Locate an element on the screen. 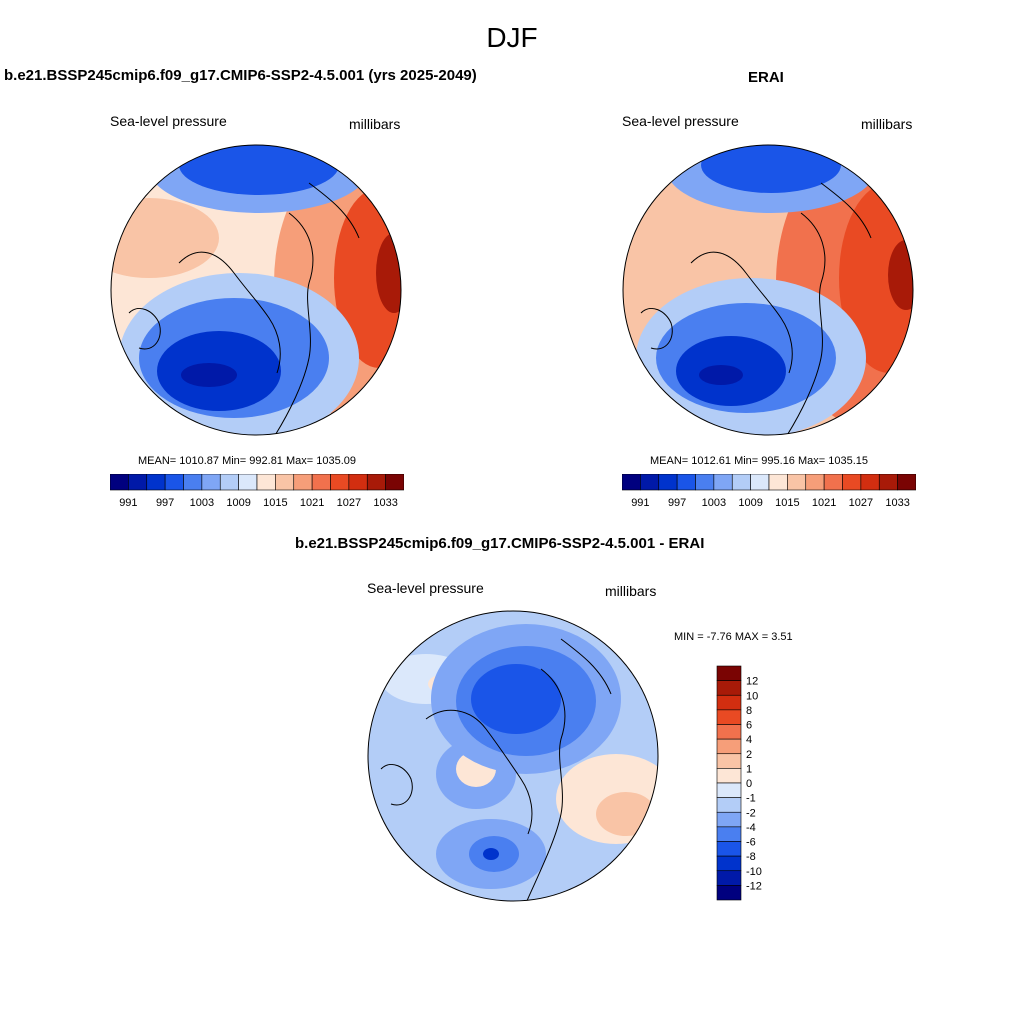  panel-3-colorbar-tick-label: 2 is located at coordinates (749, 755).